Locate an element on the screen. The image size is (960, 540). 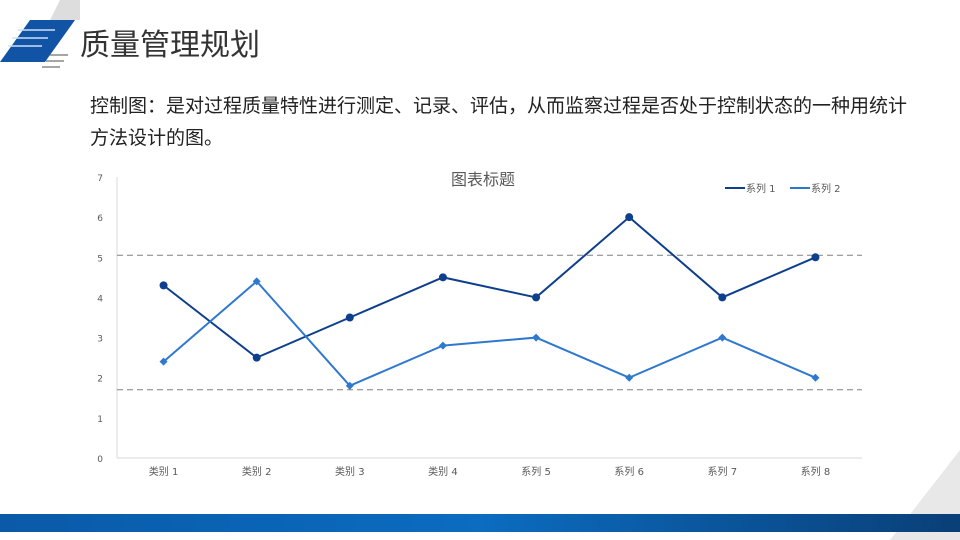
x-tick-label: 系列 5 is located at coordinates (536, 471).